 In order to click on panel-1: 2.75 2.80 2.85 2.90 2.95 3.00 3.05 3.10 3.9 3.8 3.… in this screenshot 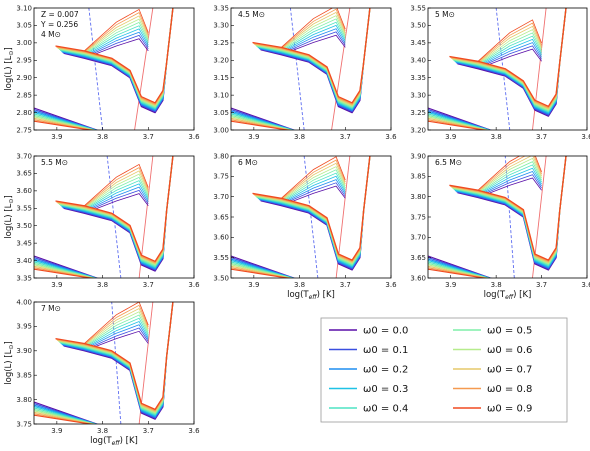, I will do `click(102, 72)`.